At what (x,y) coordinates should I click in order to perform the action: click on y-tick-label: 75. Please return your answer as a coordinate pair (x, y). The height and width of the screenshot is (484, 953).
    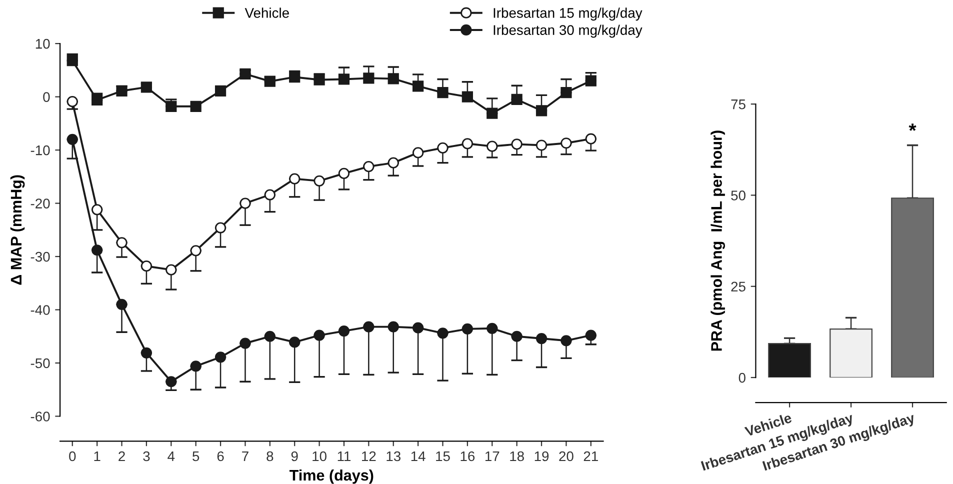
    Looking at the image, I should click on (738, 105).